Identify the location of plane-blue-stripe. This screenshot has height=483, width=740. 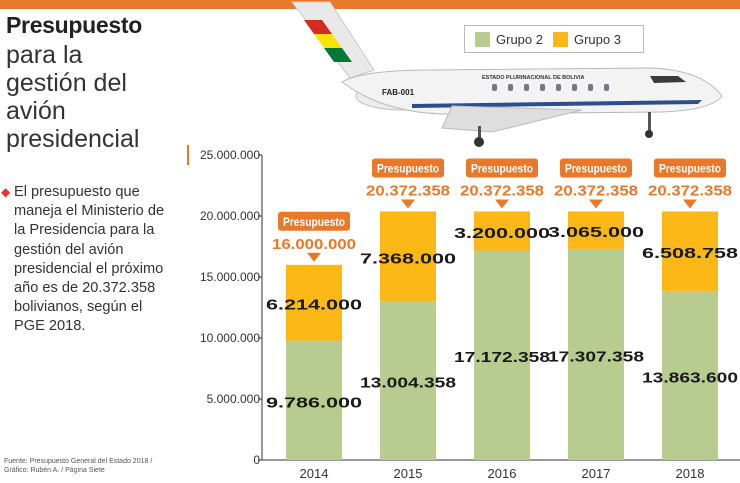
(557, 104).